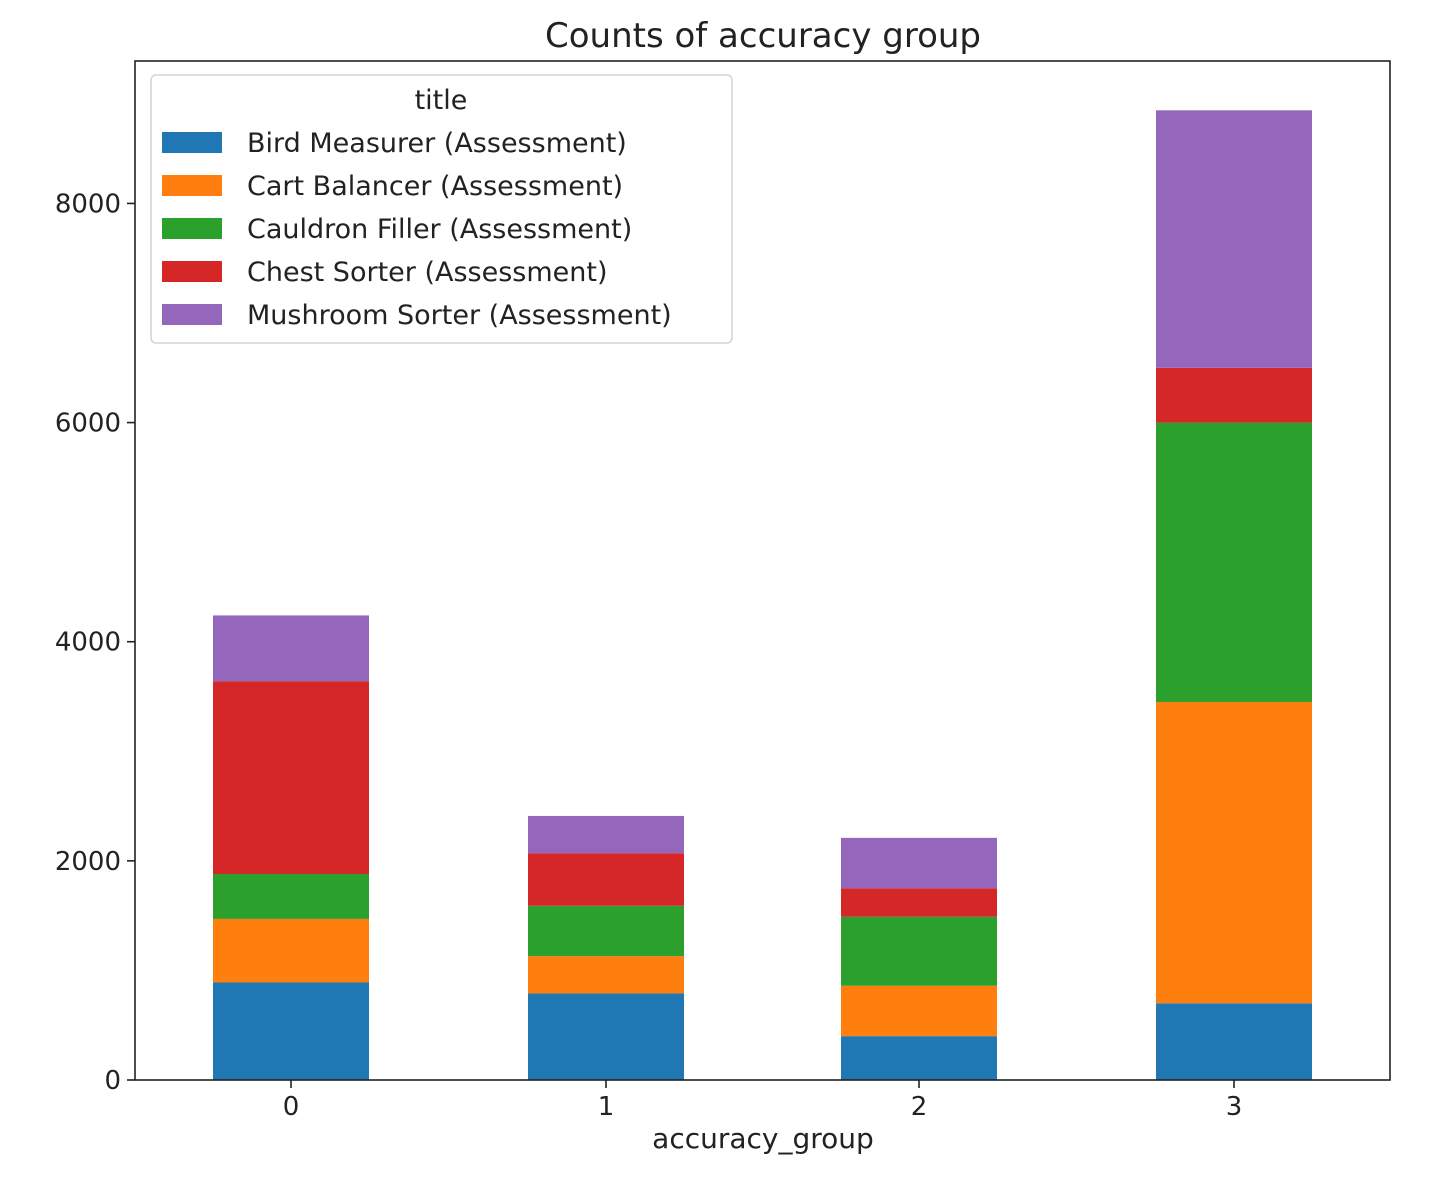  Describe the element at coordinates (437, 143) in the screenshot. I see `legend-label: Bird Measurer (Assessment)` at that location.